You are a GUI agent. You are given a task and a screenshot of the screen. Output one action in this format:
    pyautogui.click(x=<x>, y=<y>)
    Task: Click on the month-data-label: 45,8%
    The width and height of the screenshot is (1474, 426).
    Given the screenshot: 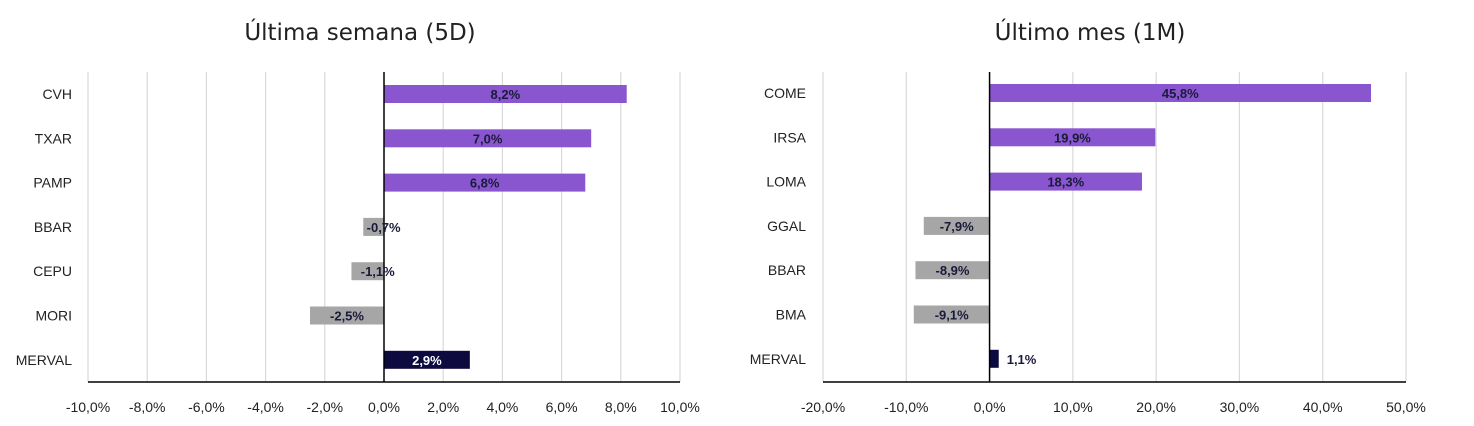 What is the action you would take?
    pyautogui.click(x=1180, y=93)
    